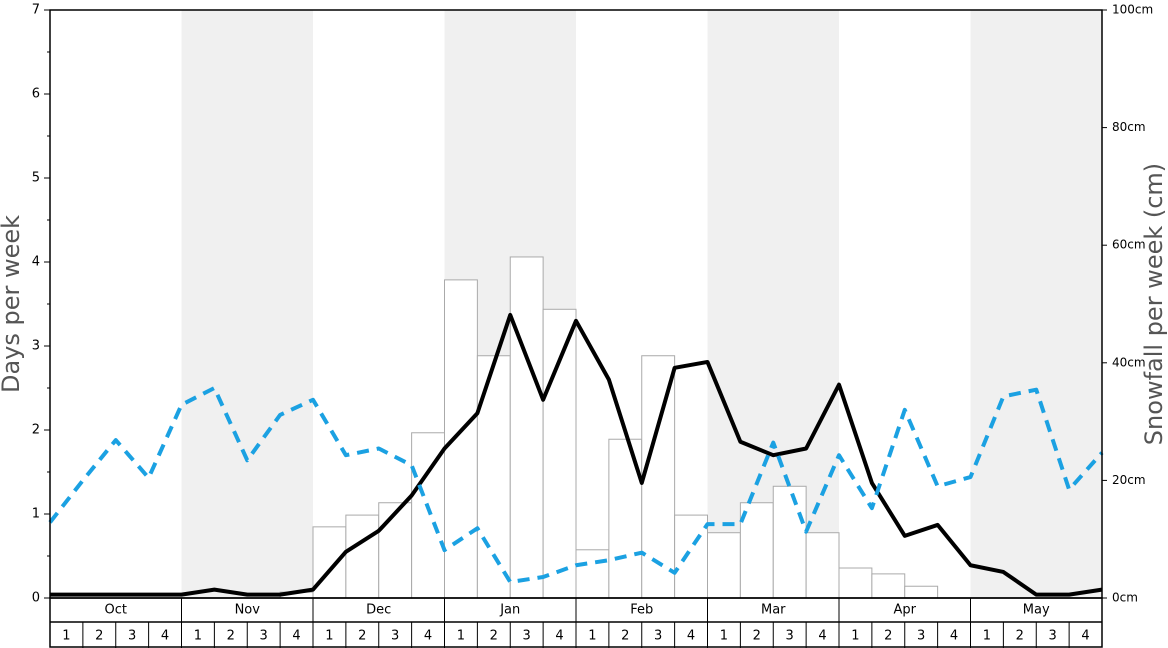  Describe the element at coordinates (36, 346) in the screenshot. I see `y-tick-label: 3` at that location.